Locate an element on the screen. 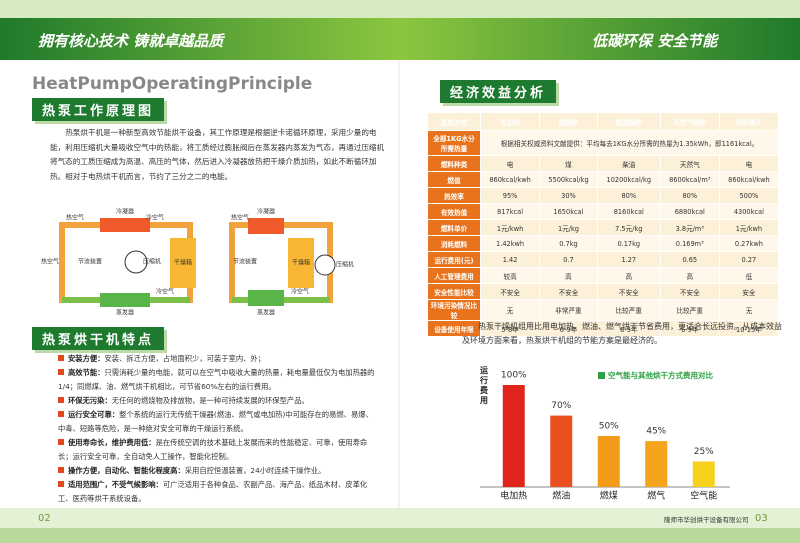  table-cell: 1元/kg is located at coordinates (568, 227).